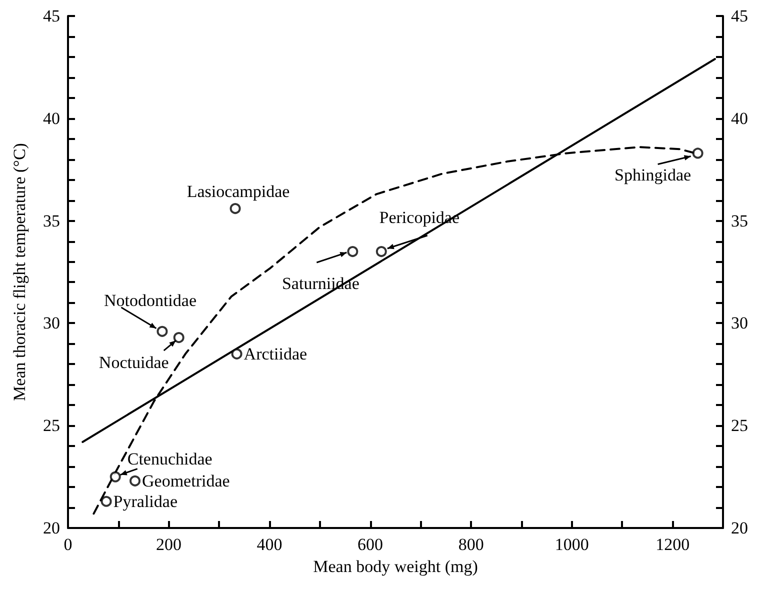 This screenshot has height=591, width=764. I want to click on y2-tick-label: 30, so click(739, 323).